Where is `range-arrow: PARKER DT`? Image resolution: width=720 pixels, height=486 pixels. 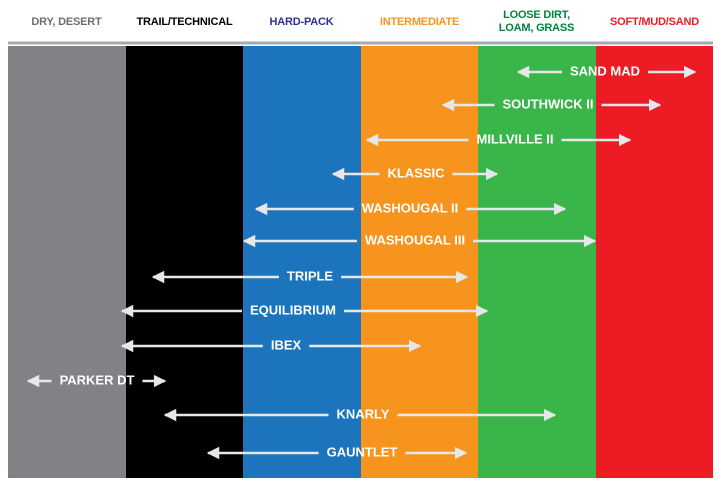 range-arrow: PARKER DT is located at coordinates (96, 379).